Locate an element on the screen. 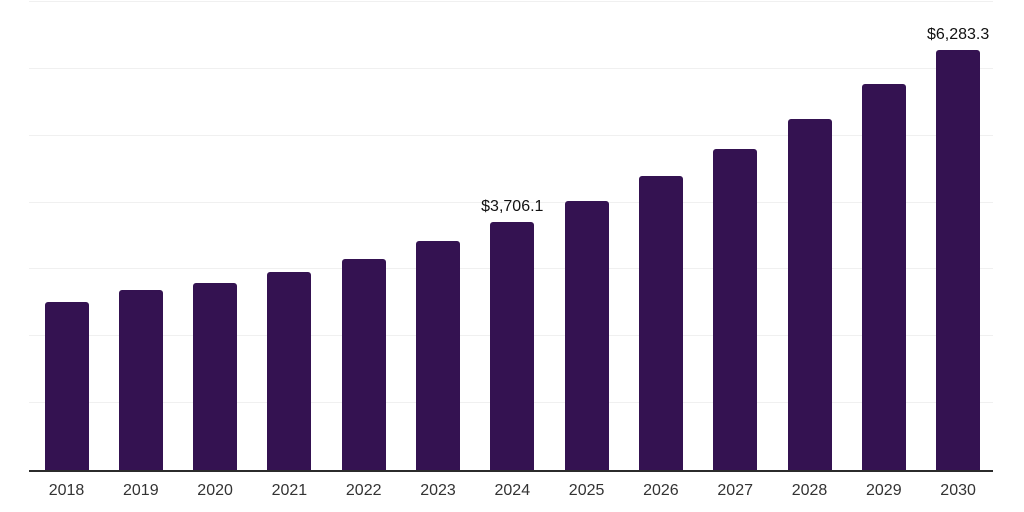 Image resolution: width=1024 pixels, height=512 pixels. bar-2028 is located at coordinates (809, 294).